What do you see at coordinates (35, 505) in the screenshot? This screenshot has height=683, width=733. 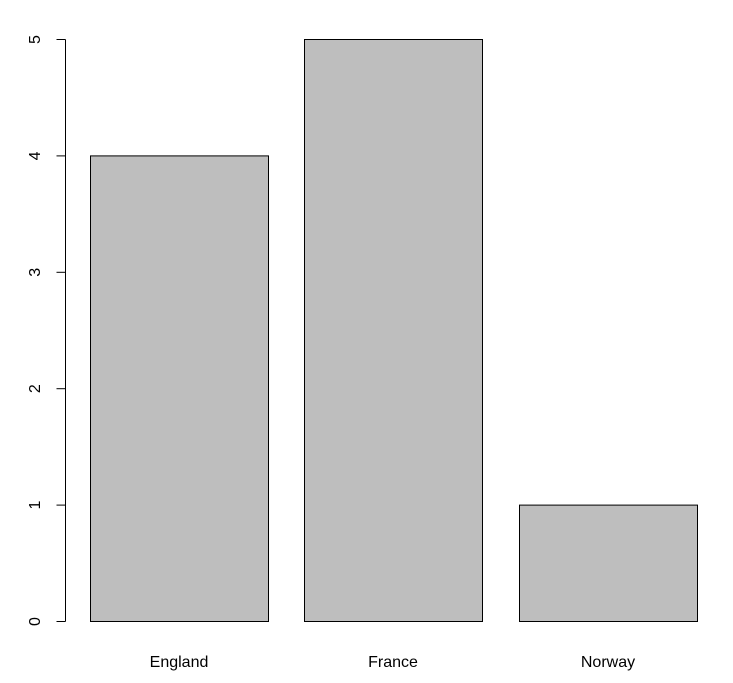 I see `y-tick-label-1: 1` at bounding box center [35, 505].